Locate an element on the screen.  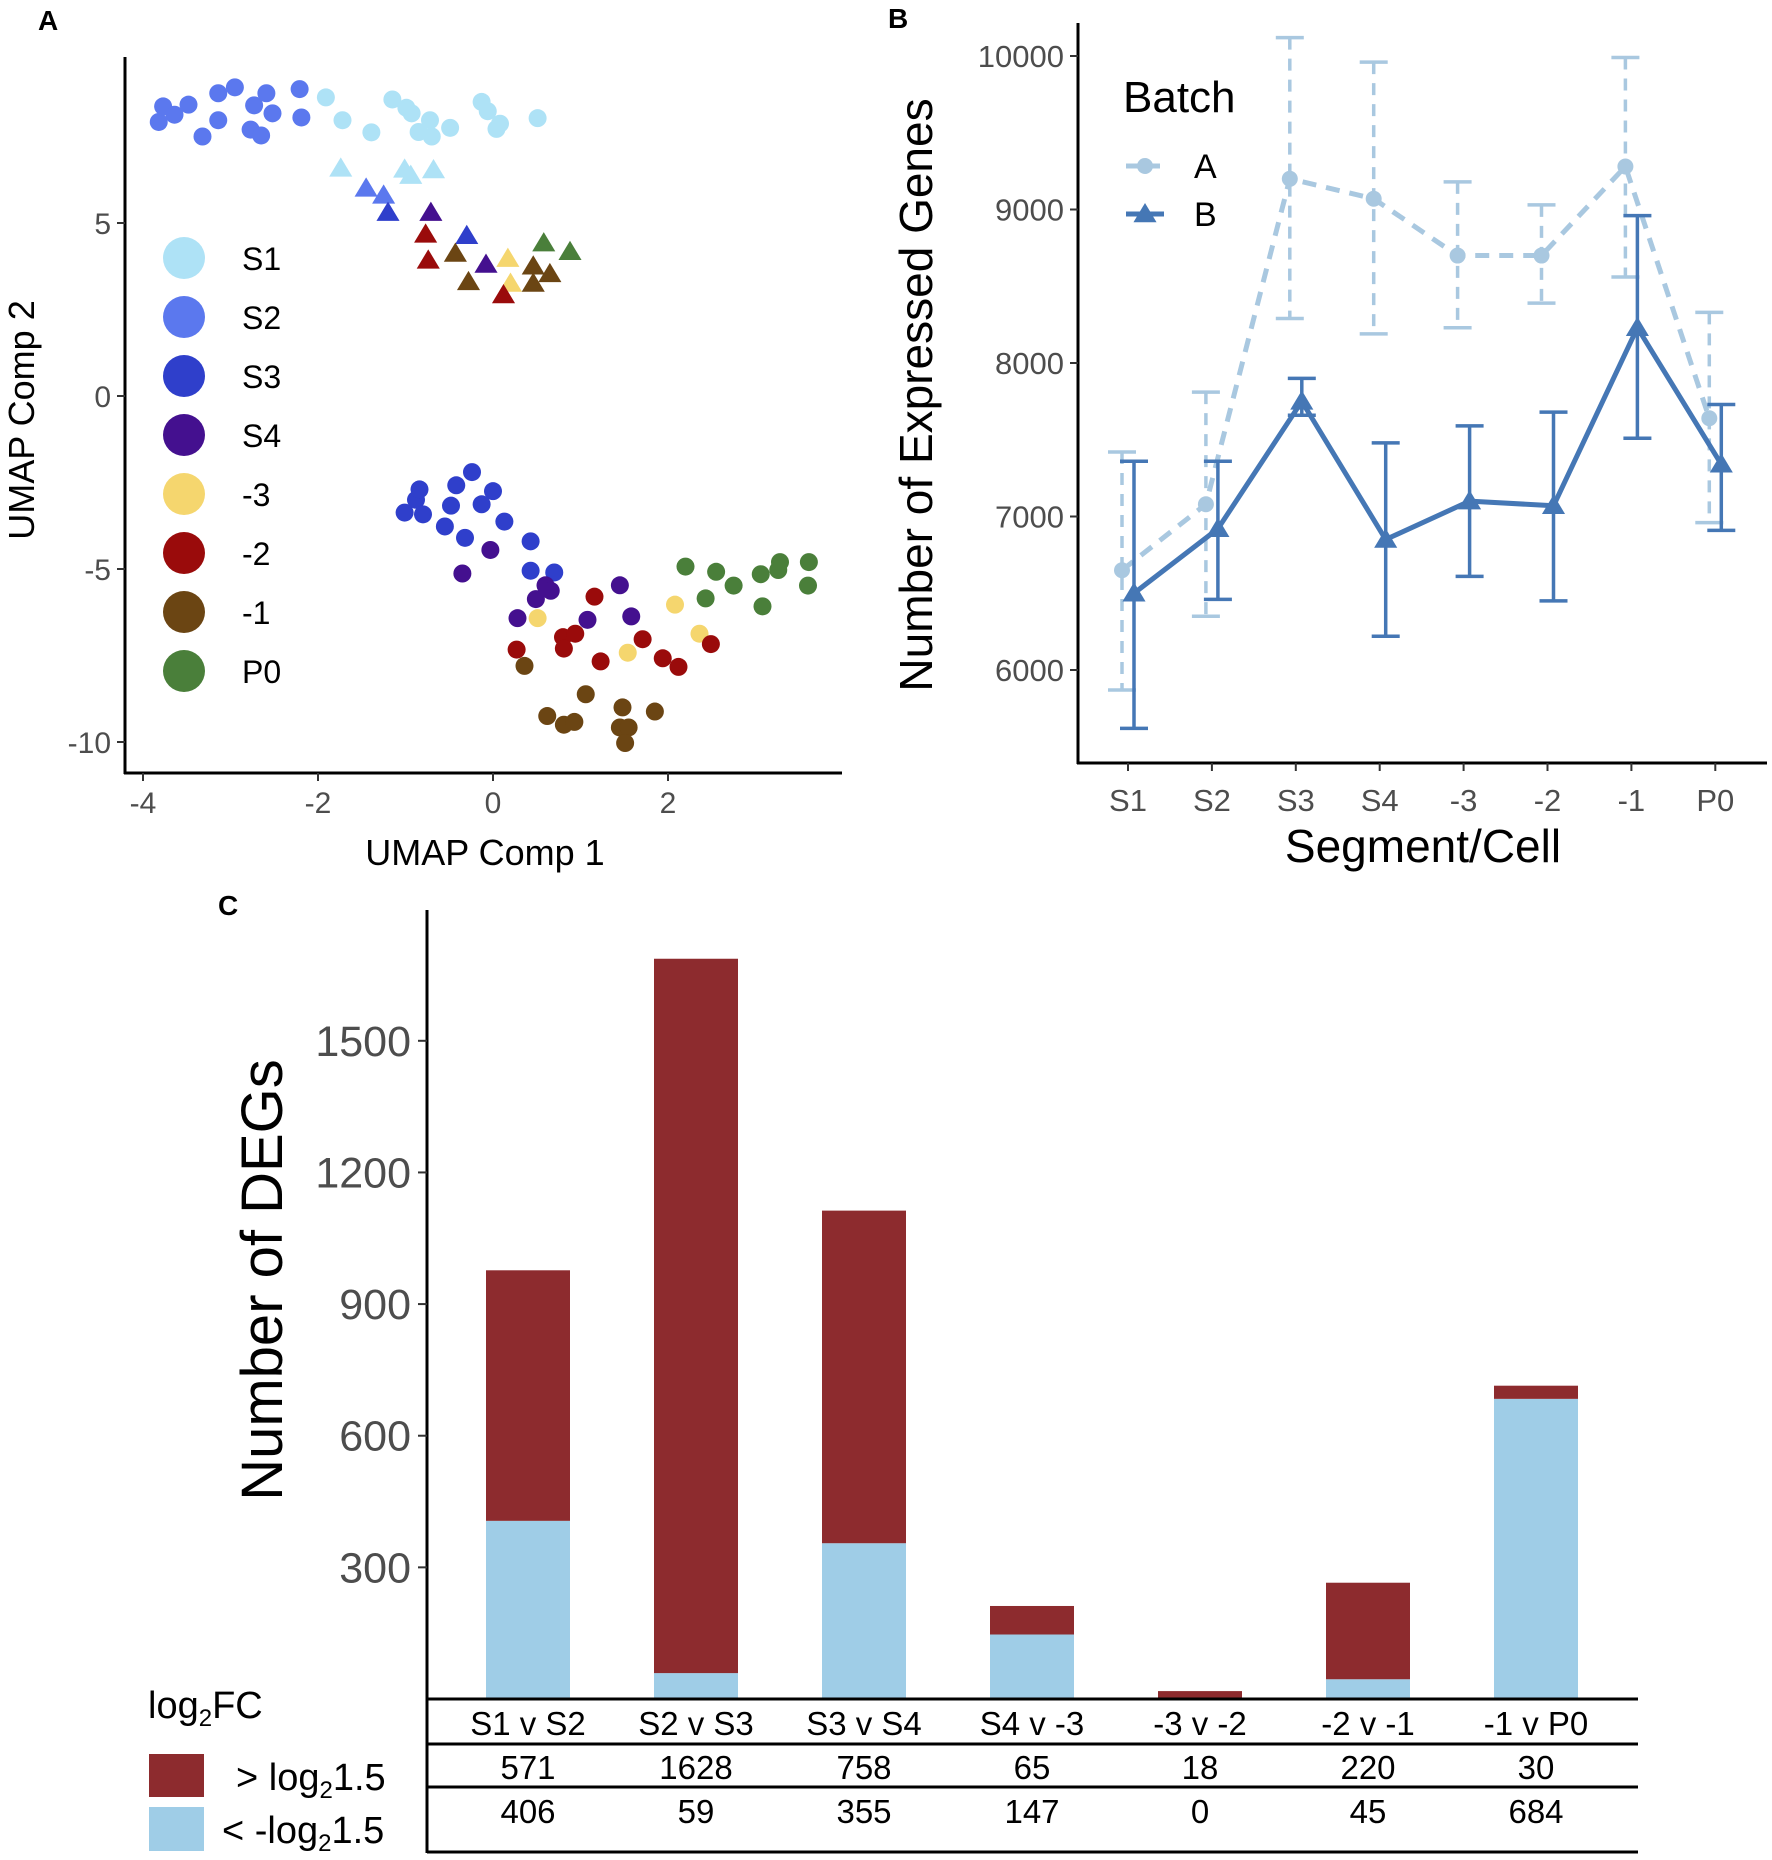
panel-c-y-tick-label: 1200 is located at coordinates (363, 1173).